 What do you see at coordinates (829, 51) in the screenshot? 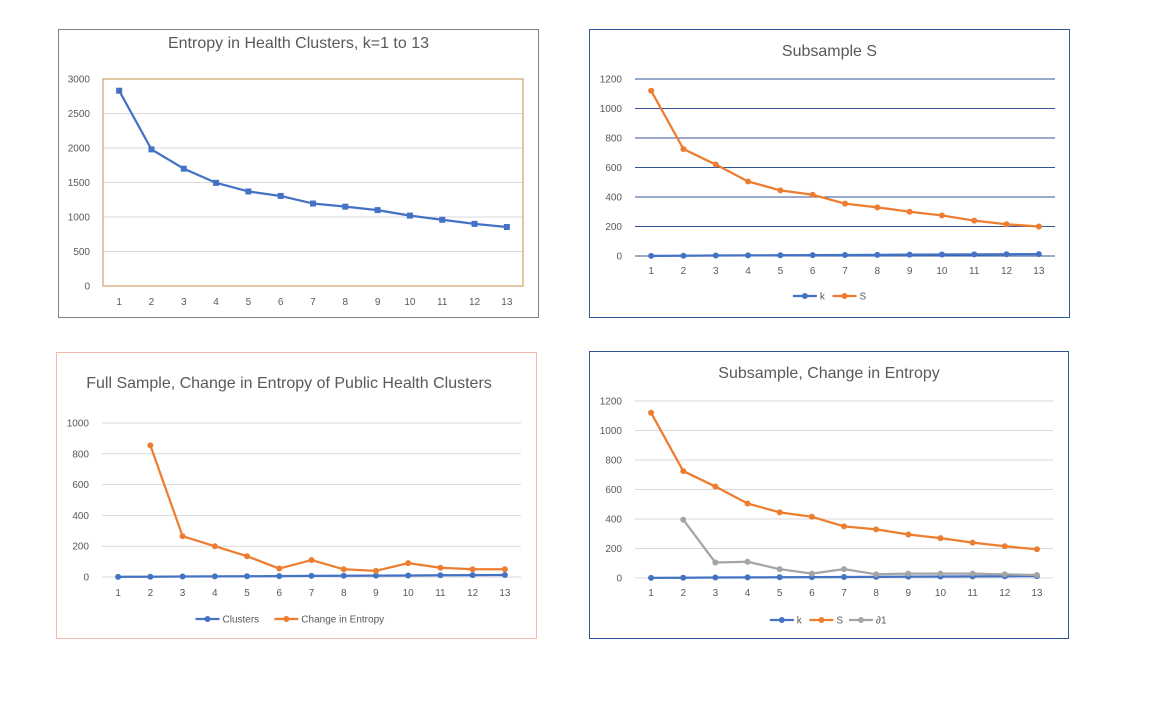
I see `chart-title: Subsample S` at bounding box center [829, 51].